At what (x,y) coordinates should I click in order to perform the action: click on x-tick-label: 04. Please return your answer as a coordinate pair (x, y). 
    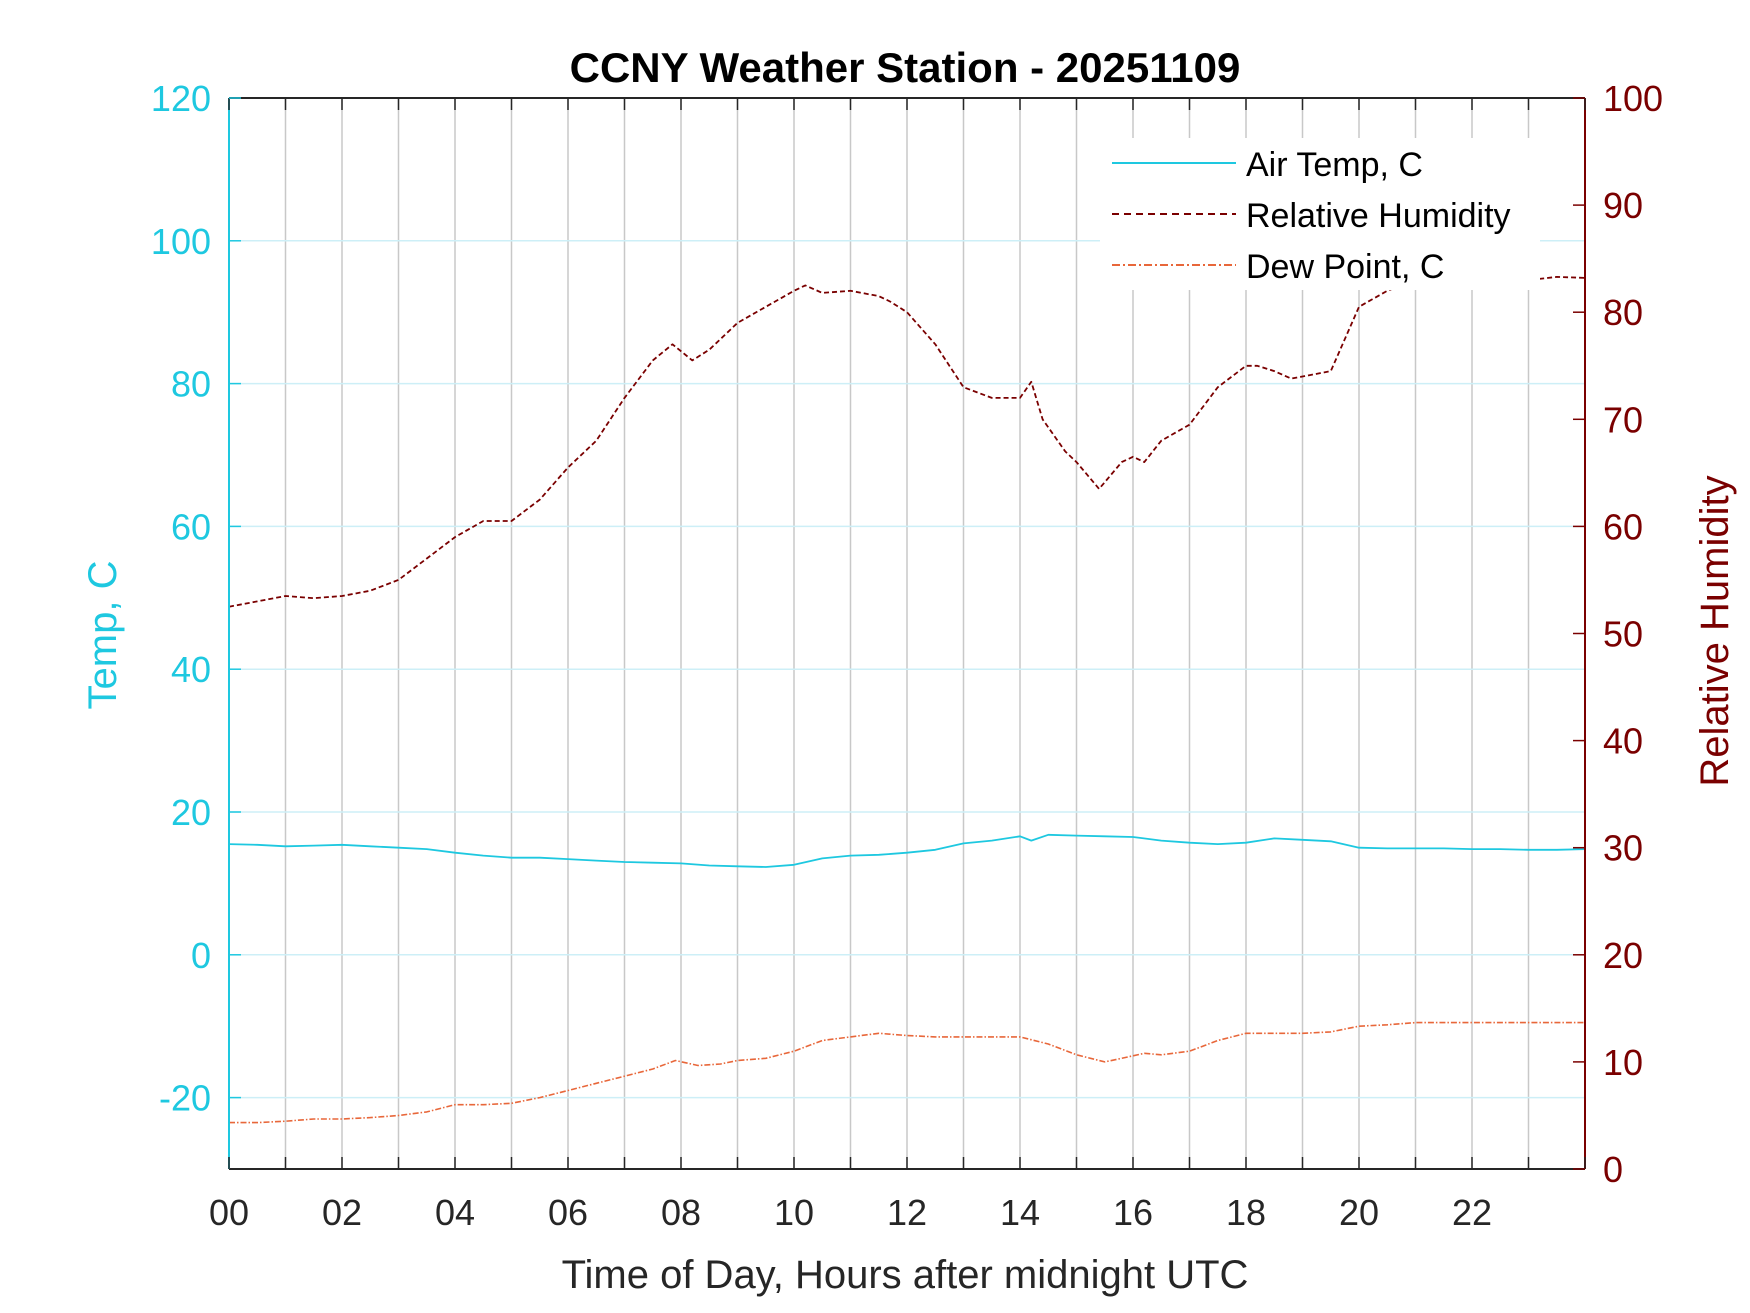
    Looking at the image, I should click on (455, 1212).